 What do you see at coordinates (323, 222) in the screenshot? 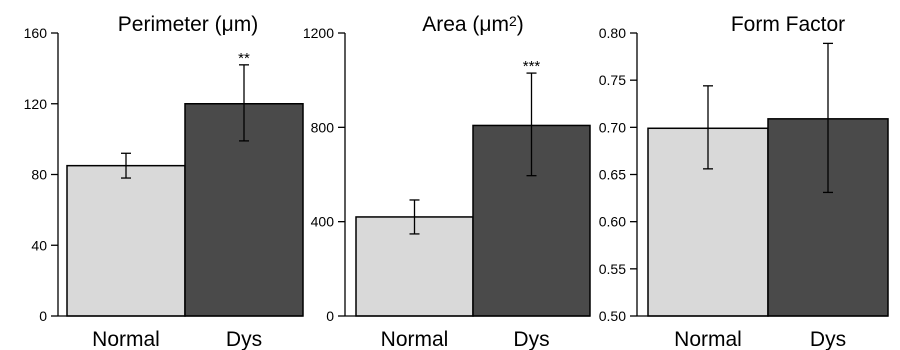
I see `panel-2-y-tick-label: 400` at bounding box center [323, 222].